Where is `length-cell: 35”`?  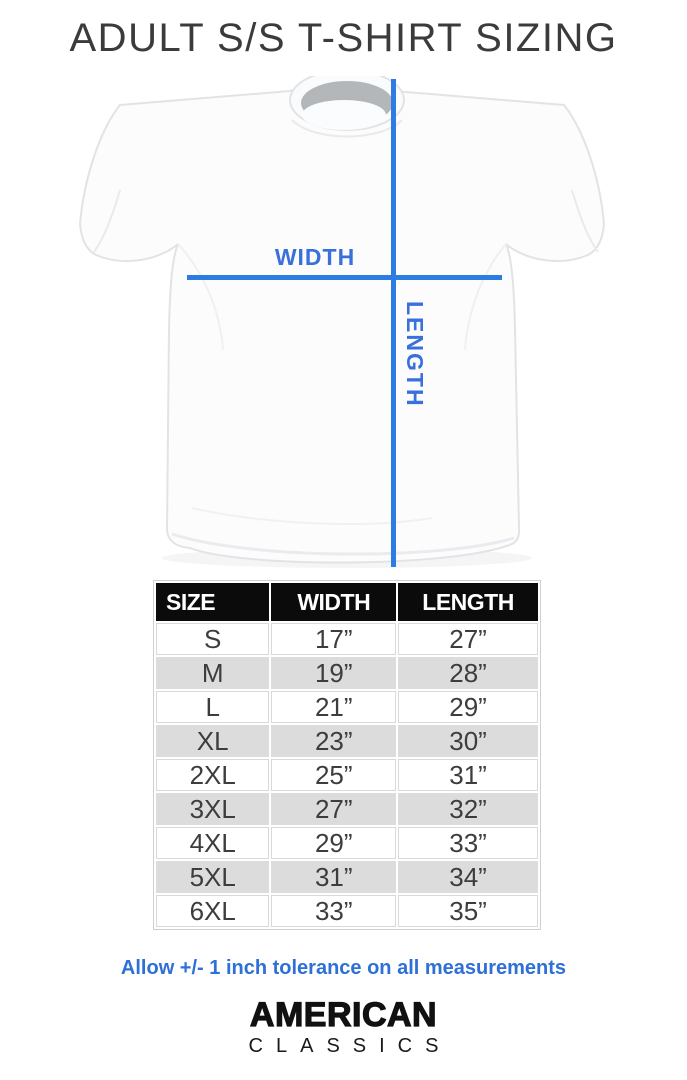 length-cell: 35” is located at coordinates (468, 911).